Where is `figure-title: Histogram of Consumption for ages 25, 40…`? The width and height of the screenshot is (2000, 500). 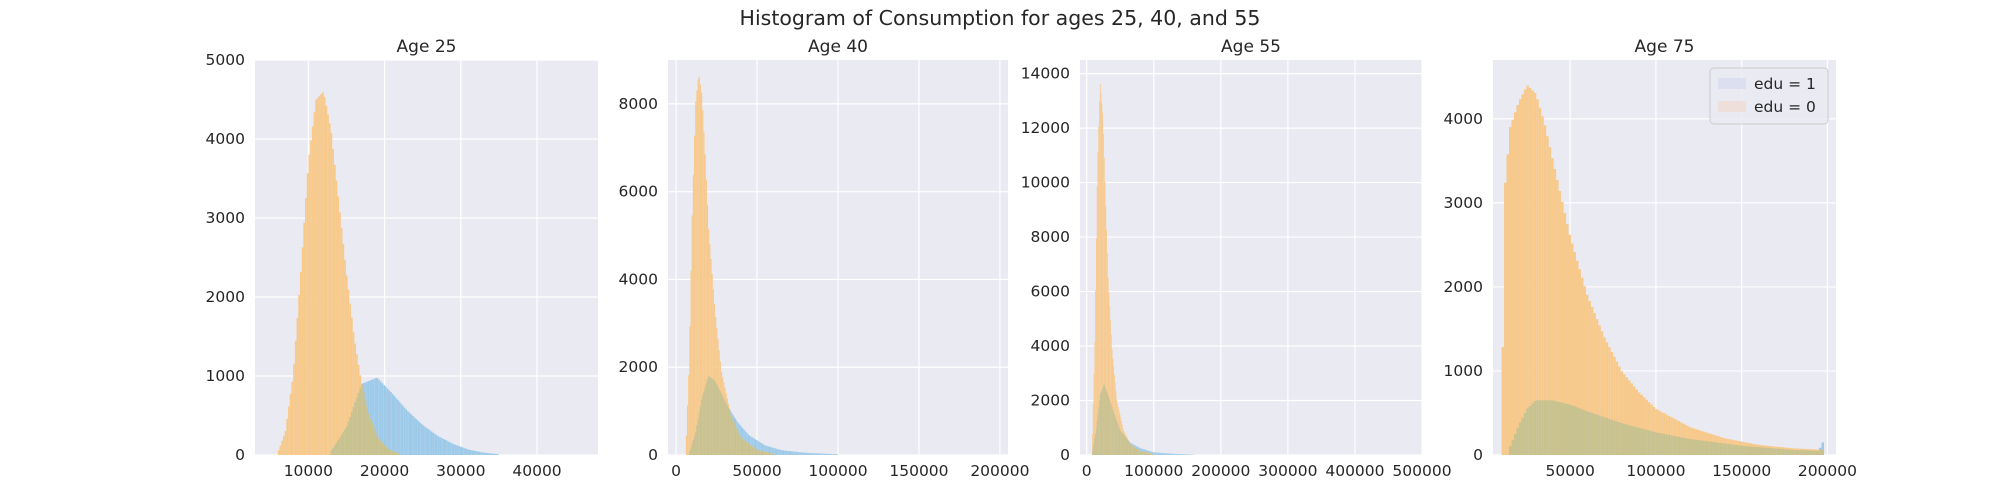
figure-title: Histogram of Consumption for ages 25, 40… is located at coordinates (1000, 18).